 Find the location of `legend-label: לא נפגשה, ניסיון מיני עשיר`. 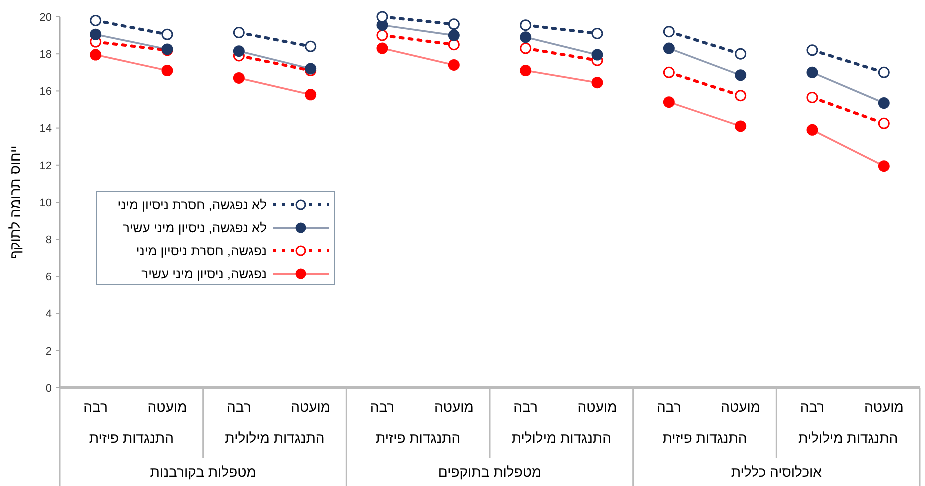

legend-label: לא נפגשה, ניסיון מיני עשיר is located at coordinates (195, 228).